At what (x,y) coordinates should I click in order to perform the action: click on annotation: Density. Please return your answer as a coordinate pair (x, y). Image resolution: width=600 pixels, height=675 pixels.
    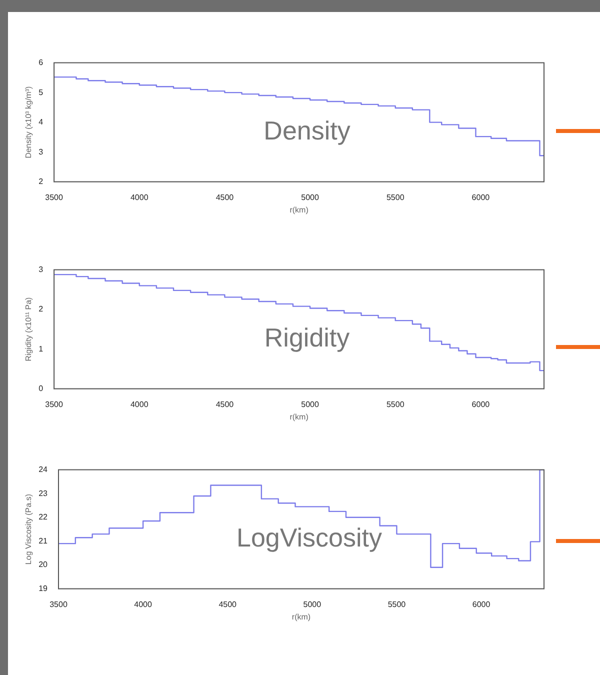
    Looking at the image, I should click on (307, 130).